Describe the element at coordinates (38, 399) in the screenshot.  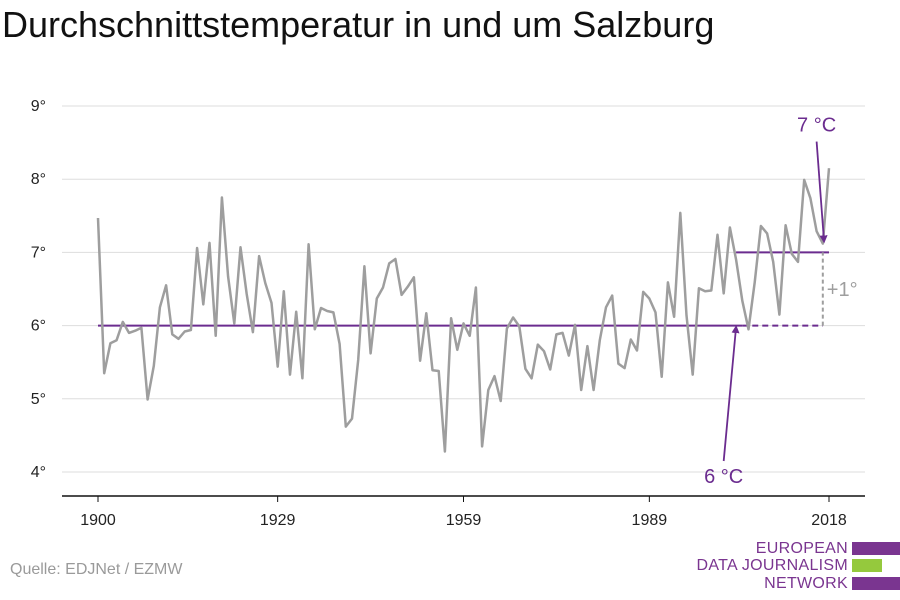
I see `y-tick-label-5: 5°` at that location.